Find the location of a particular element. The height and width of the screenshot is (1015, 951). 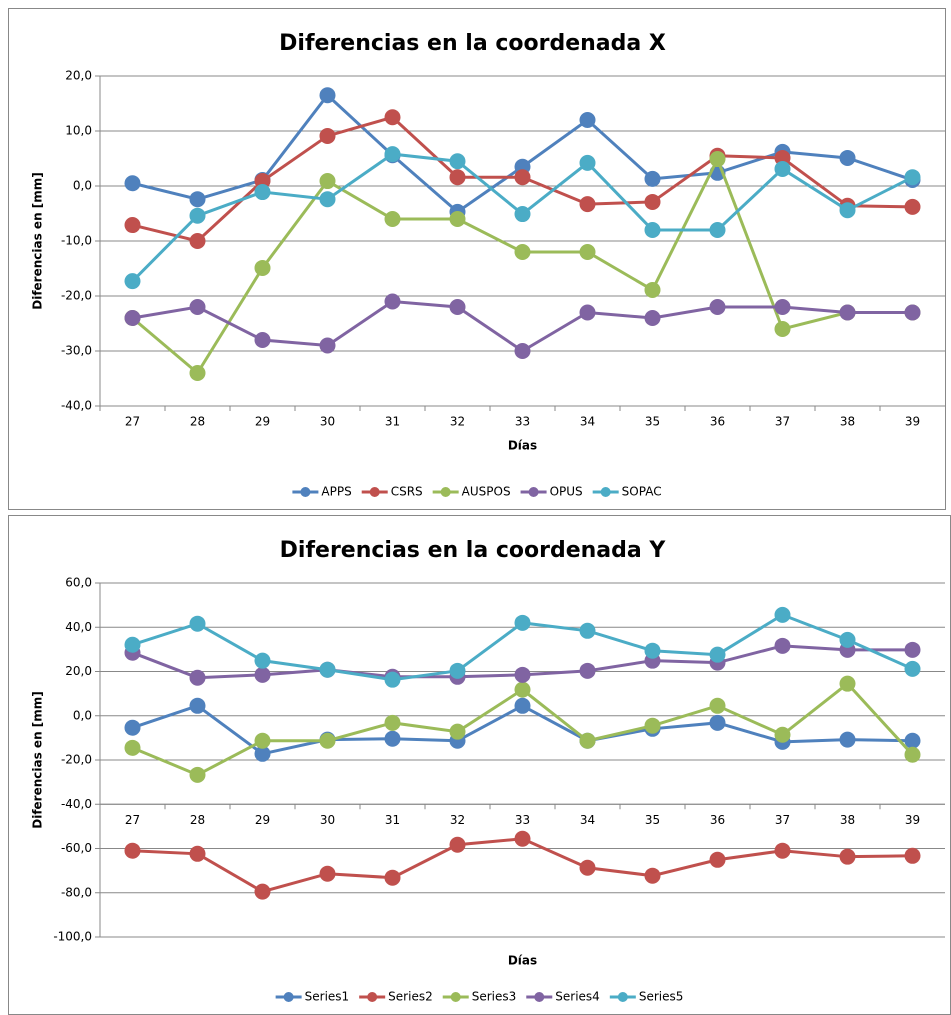

y-tick-label: 60,0 is located at coordinates (78, 583).